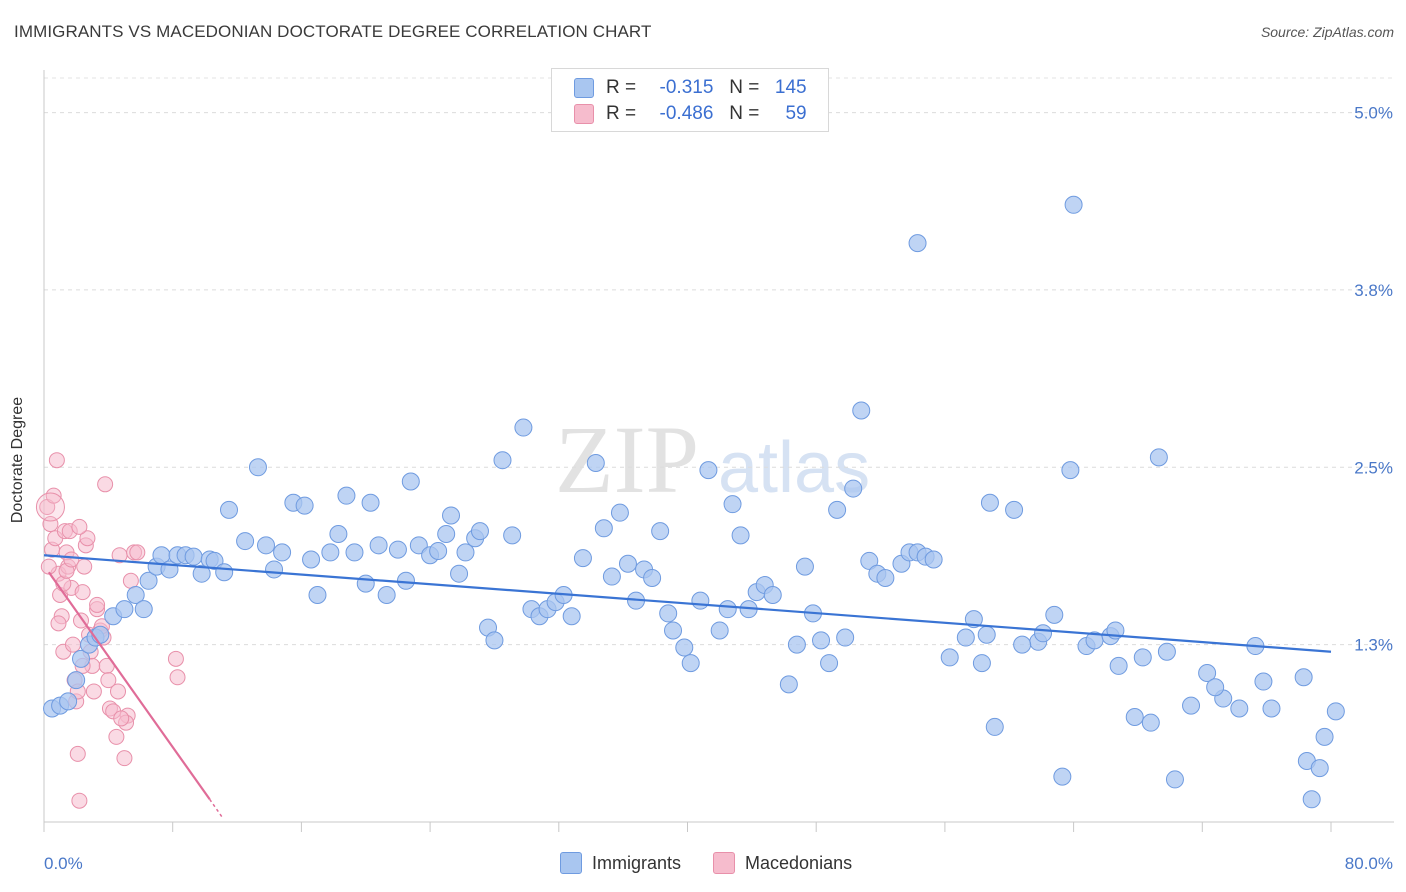 The height and width of the screenshot is (892, 1406). I want to click on watermark: ZIP atlas, so click(712, 459).